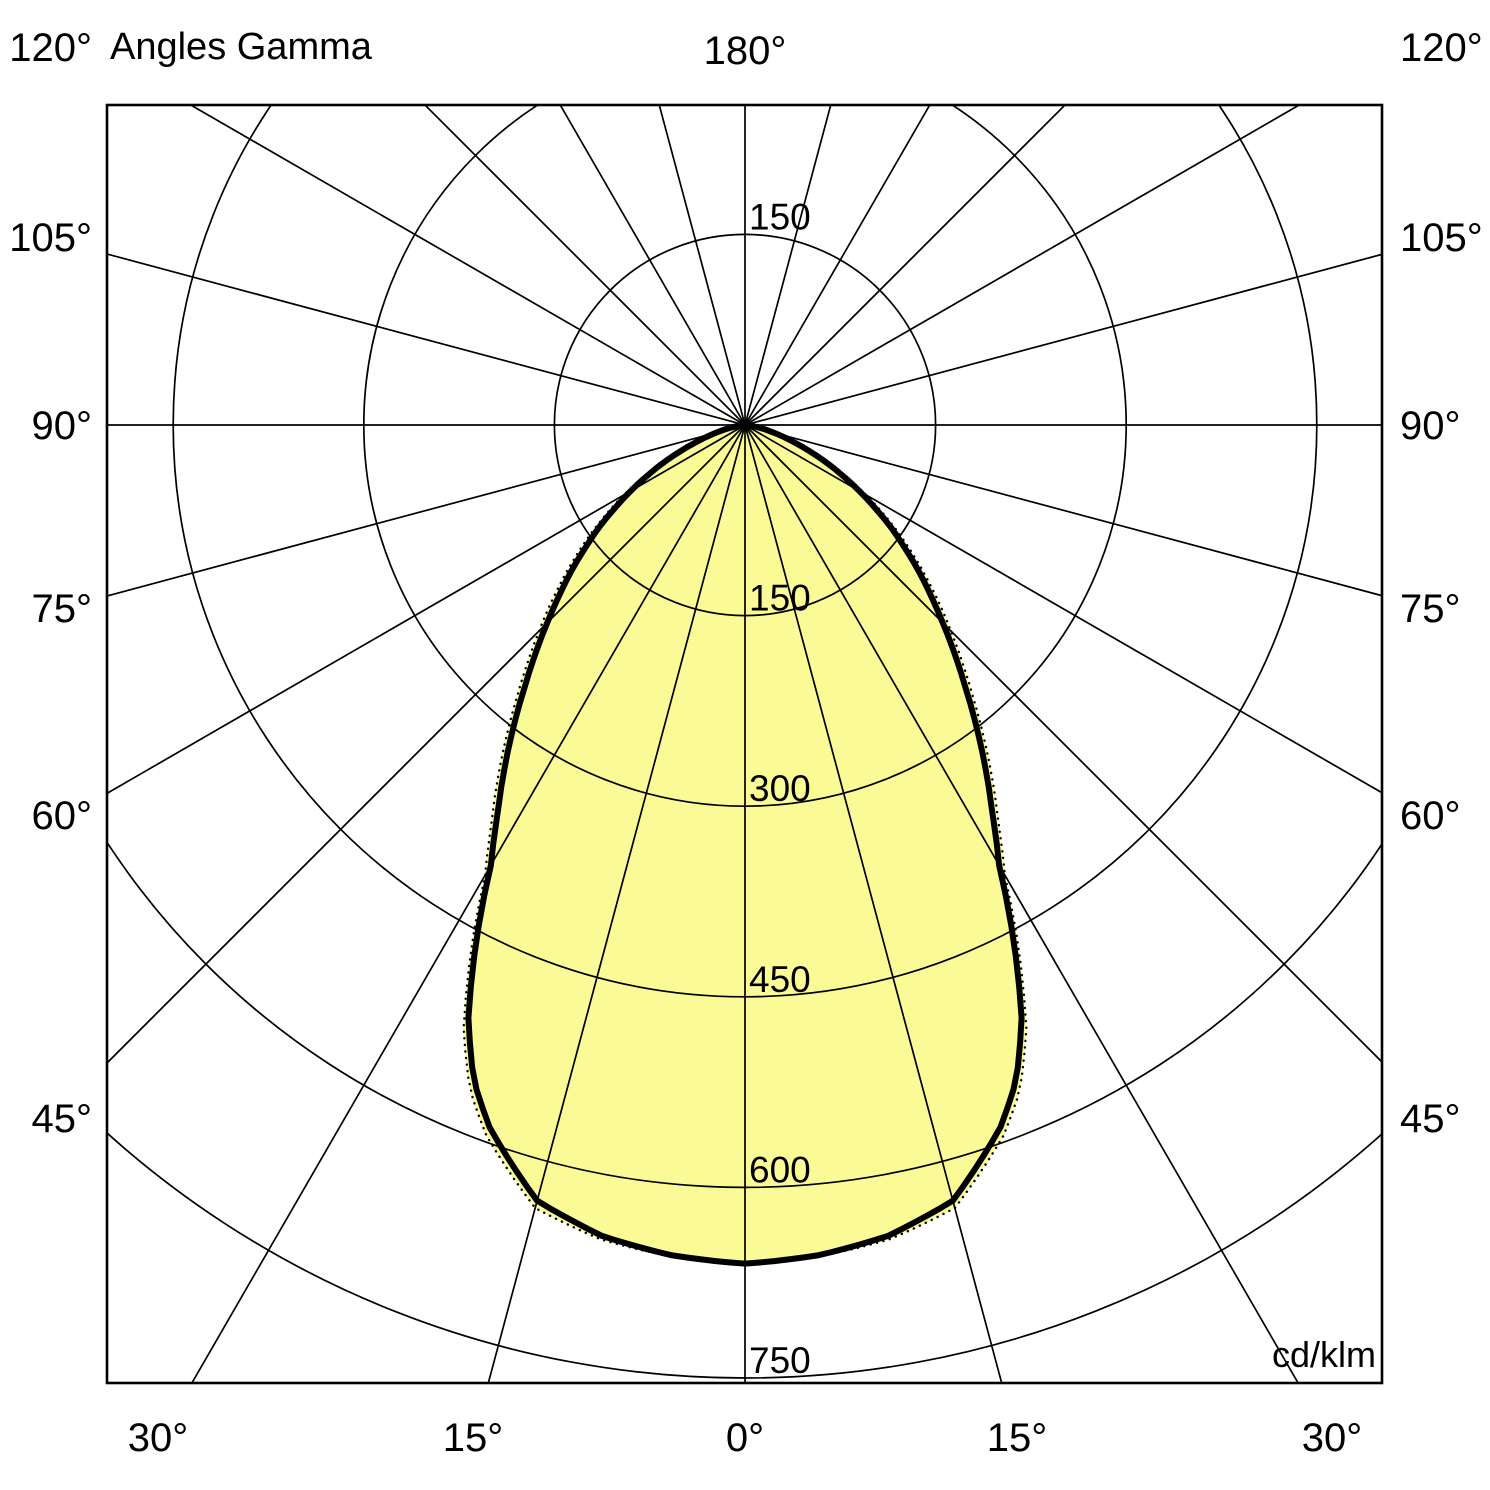 The image size is (1490, 1490). I want to click on gamma-label-left: 120°, so click(50, 48).